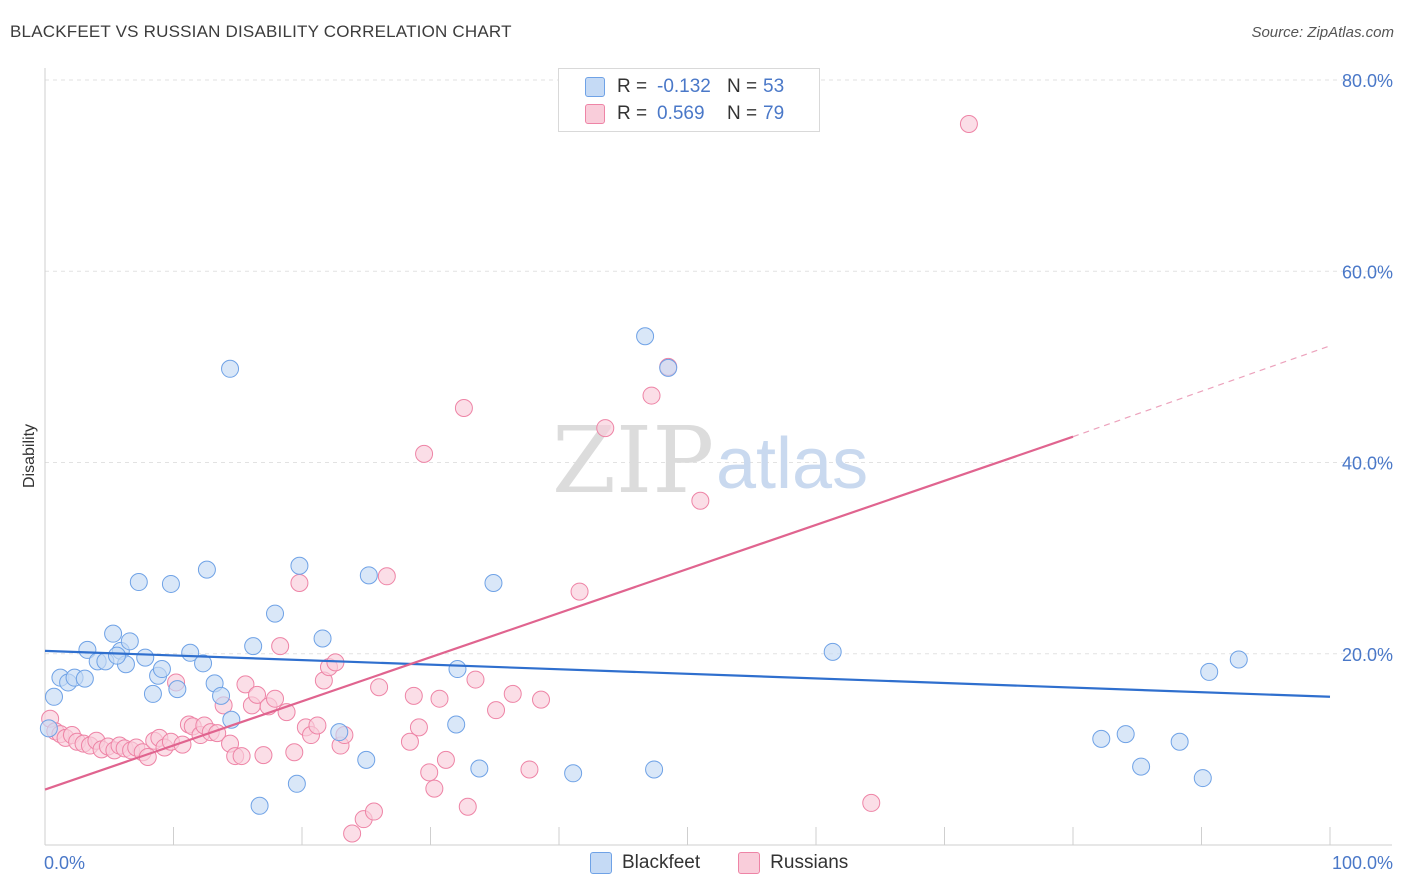 The width and height of the screenshot is (1406, 892). What do you see at coordinates (1367, 81) in the screenshot?
I see `y-tick-label: 80.0%` at bounding box center [1367, 81].